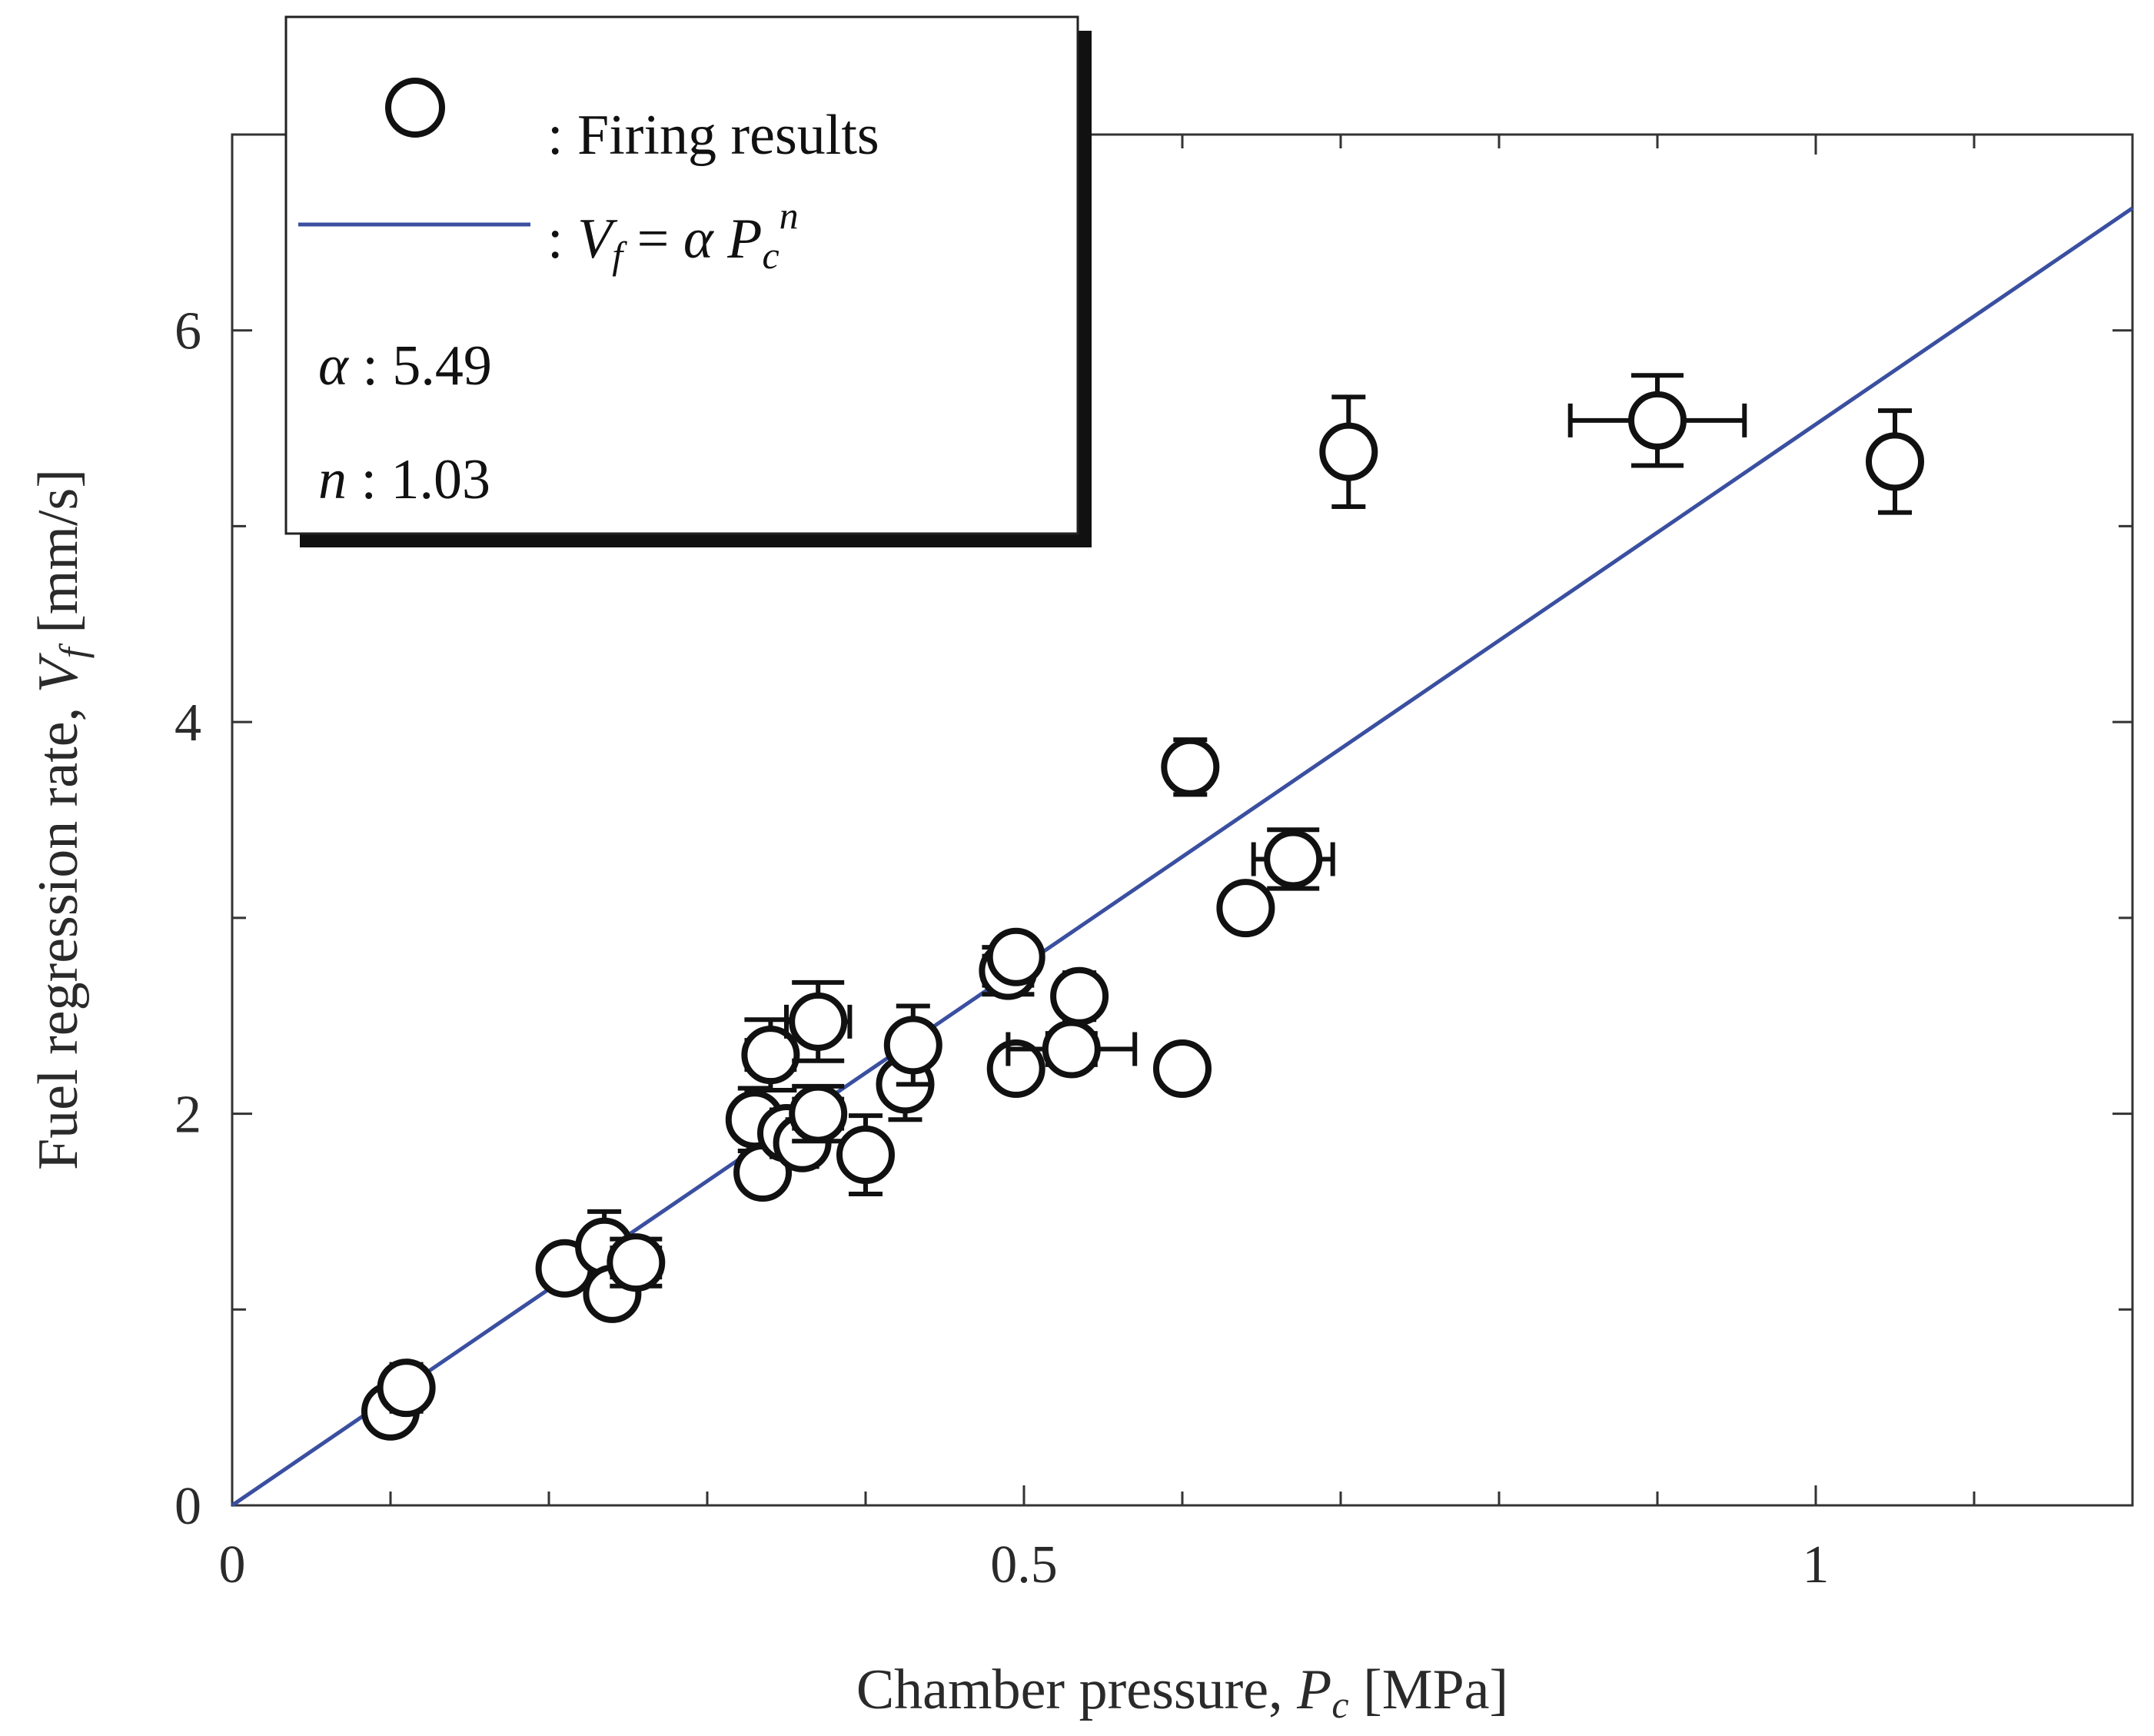 This screenshot has width=2154, height=1736. I want to click on x-tick-label: 1, so click(1816, 1565).